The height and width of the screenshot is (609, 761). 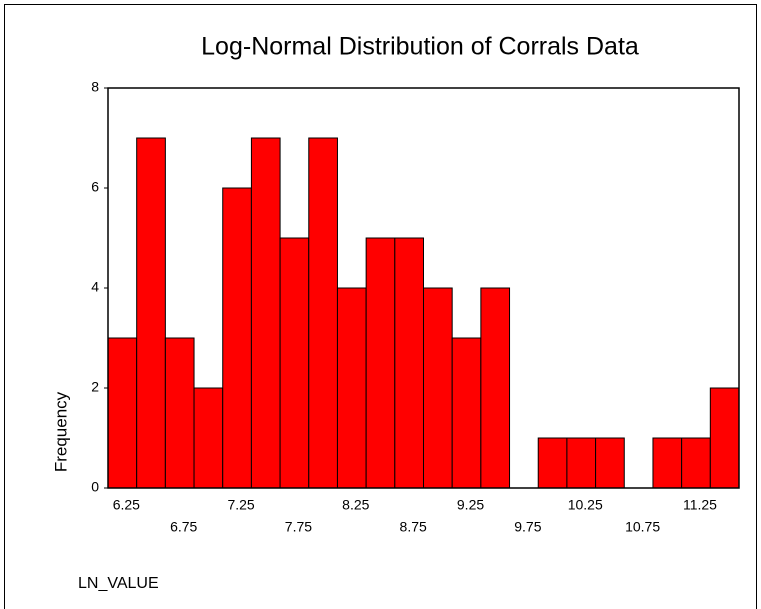 What do you see at coordinates (642, 527) in the screenshot?
I see `x-tick-label: 10.75` at bounding box center [642, 527].